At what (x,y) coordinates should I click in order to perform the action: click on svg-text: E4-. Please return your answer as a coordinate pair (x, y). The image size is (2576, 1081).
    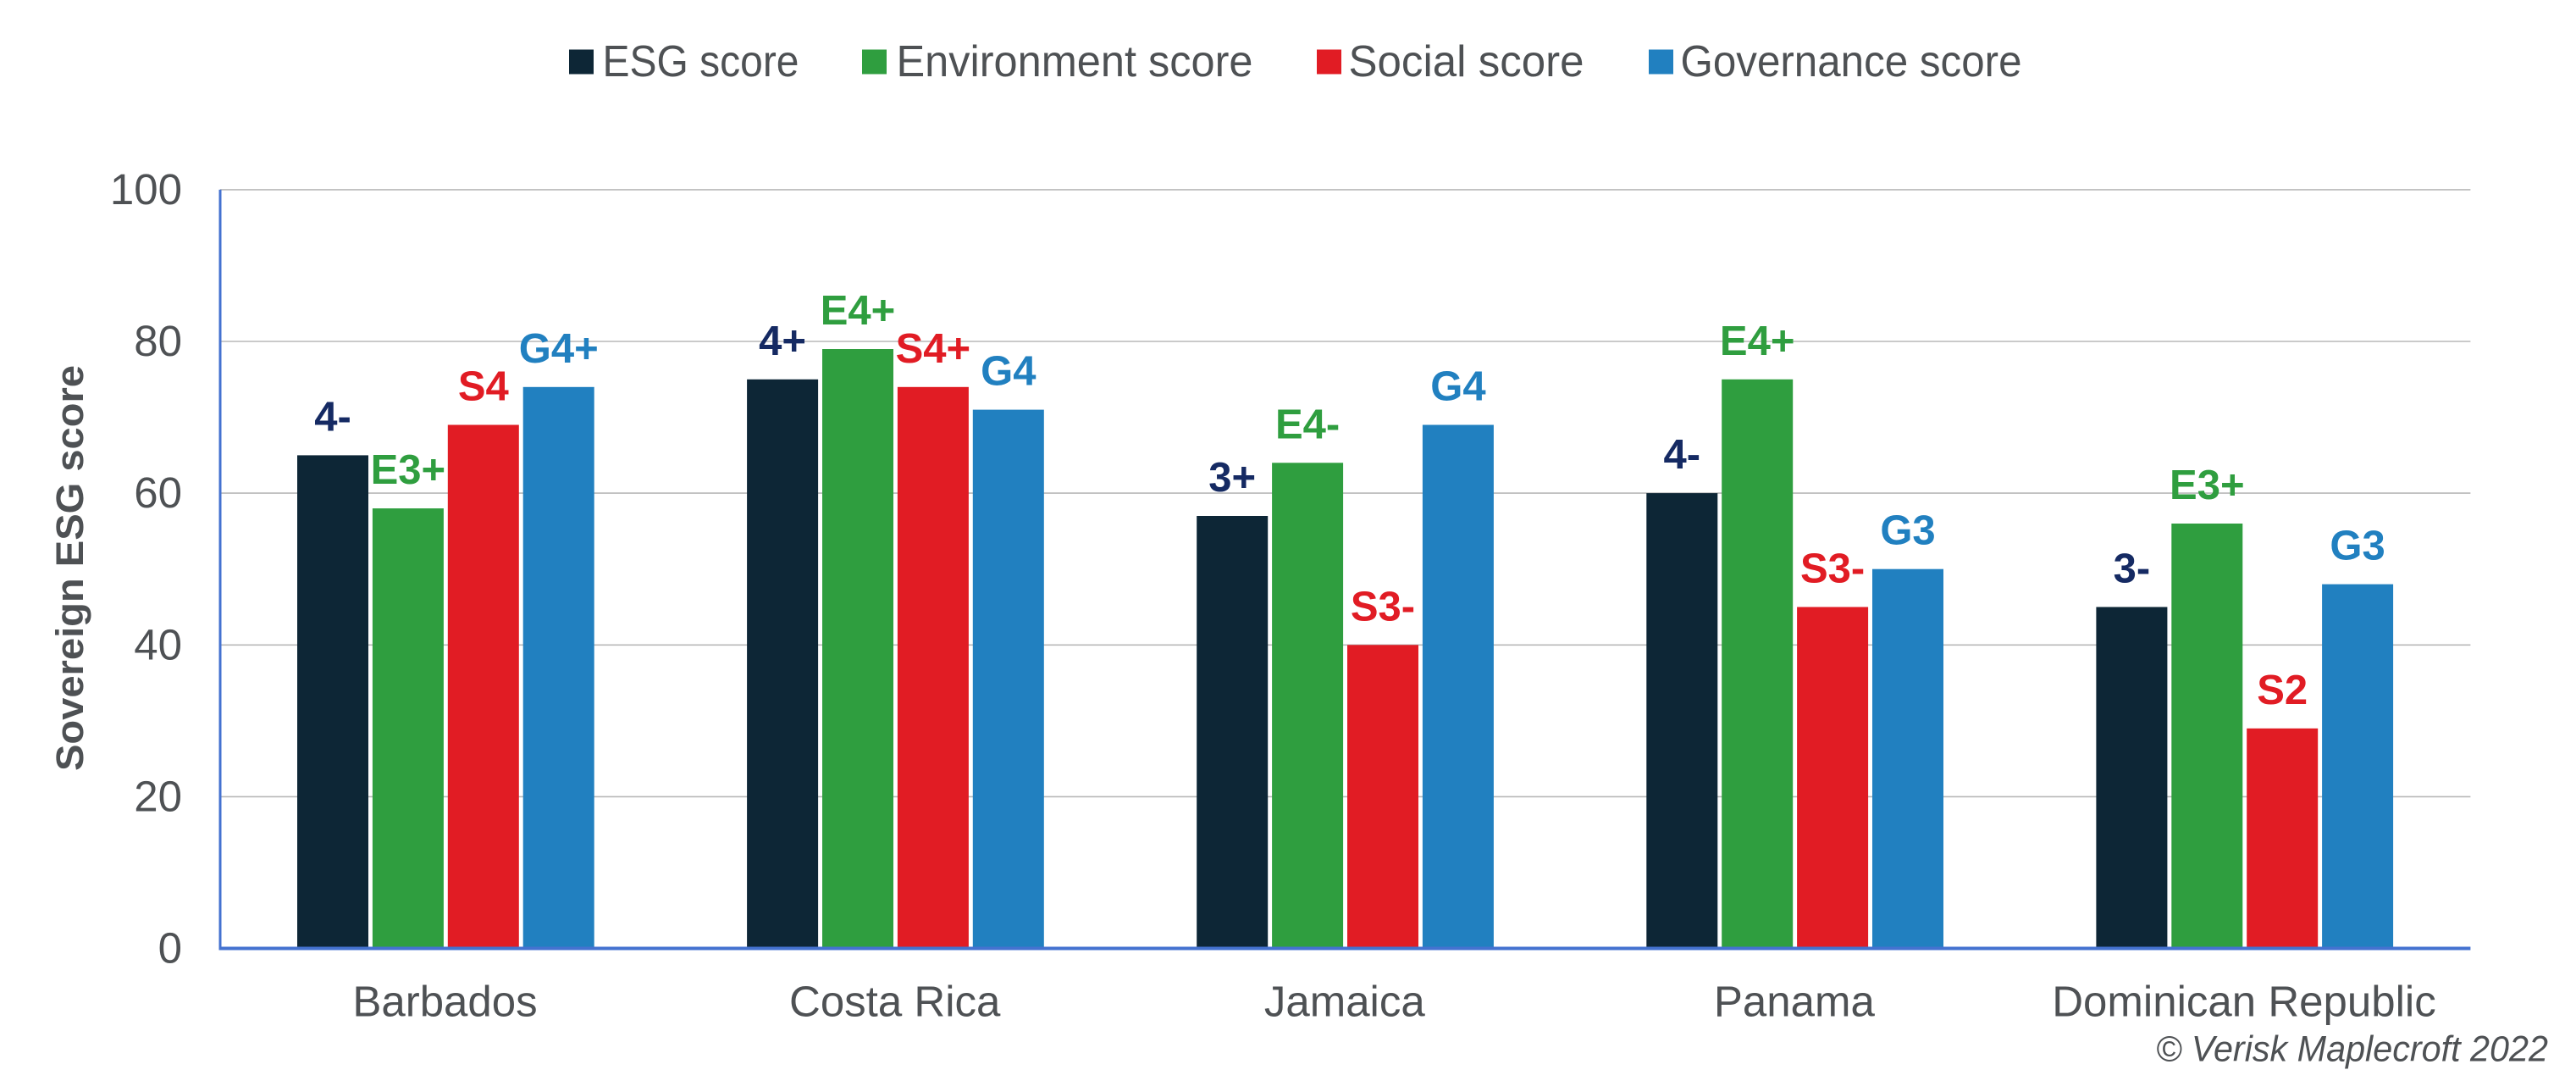
    Looking at the image, I should click on (1307, 424).